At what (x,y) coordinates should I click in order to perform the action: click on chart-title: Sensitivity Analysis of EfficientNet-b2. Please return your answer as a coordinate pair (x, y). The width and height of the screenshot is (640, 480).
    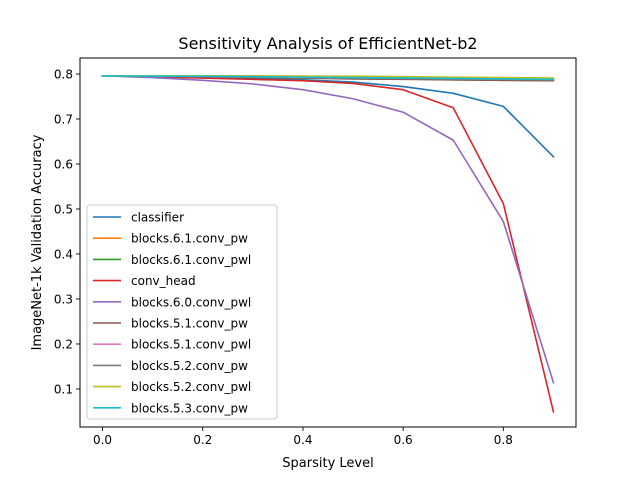
    Looking at the image, I should click on (327, 43).